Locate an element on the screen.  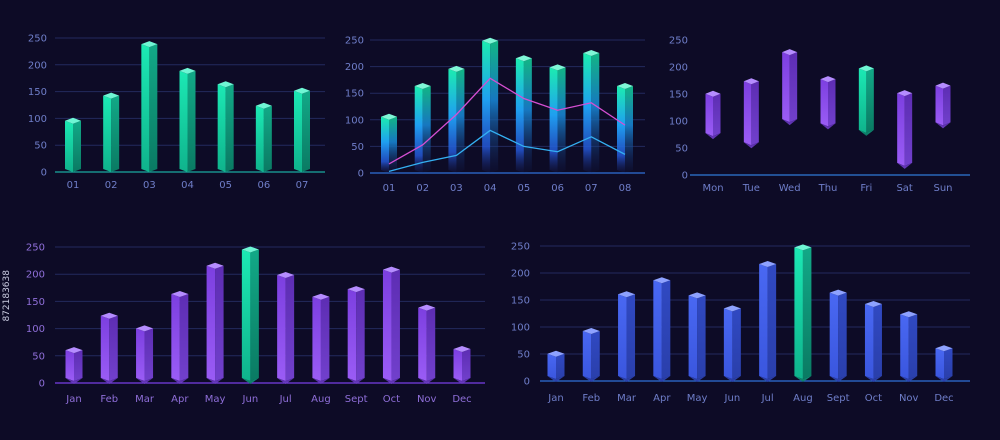
x-tick-label: Tue is located at coordinates (751, 188).